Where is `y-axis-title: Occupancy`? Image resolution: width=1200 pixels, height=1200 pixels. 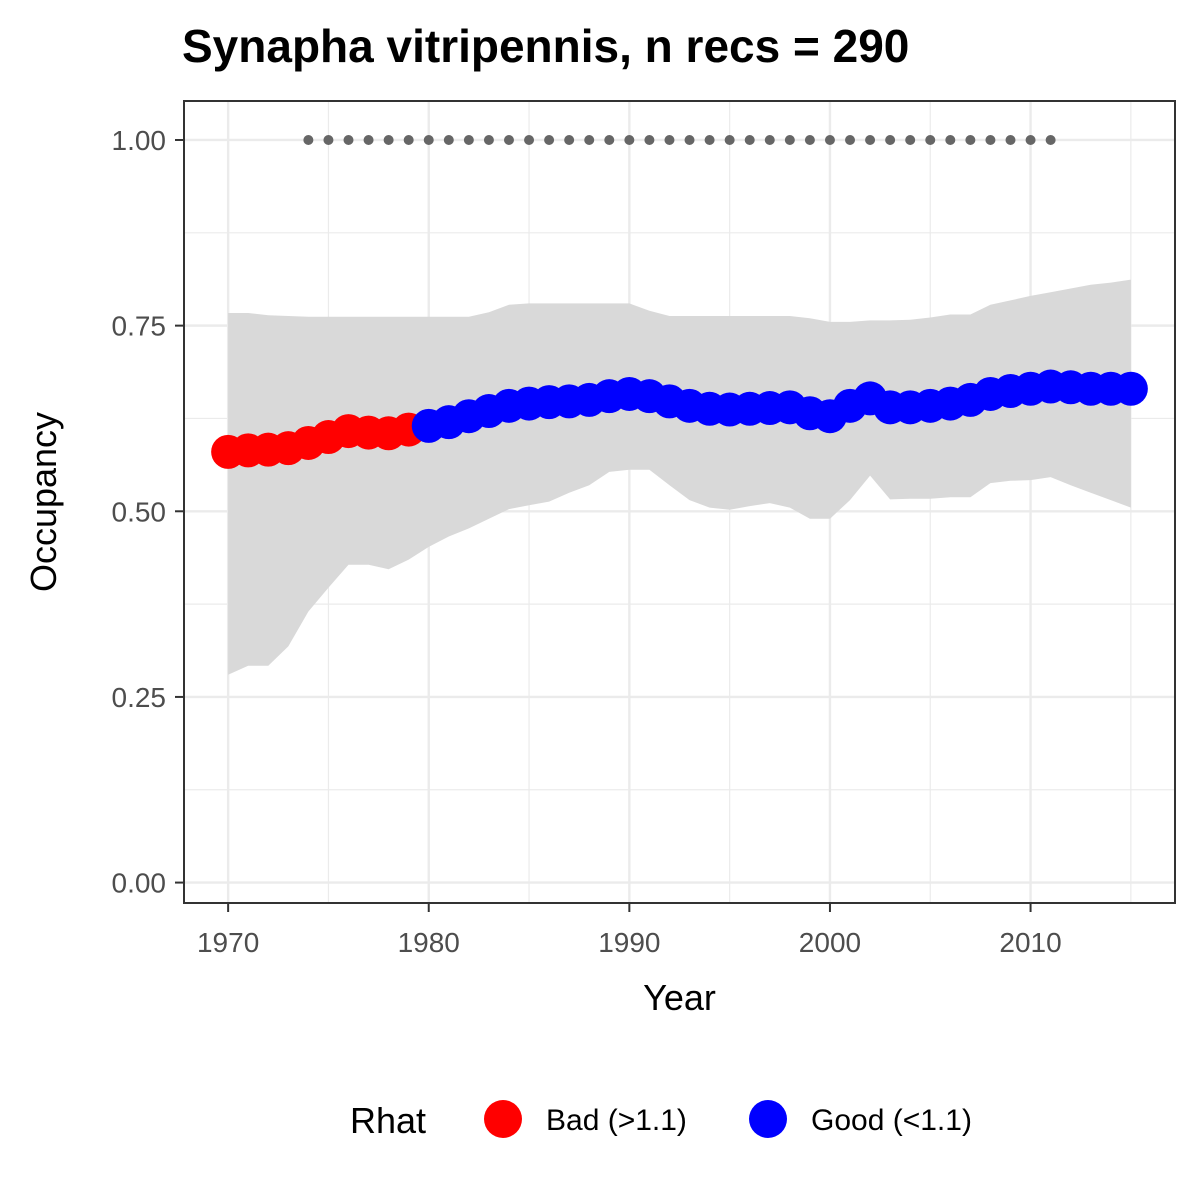 y-axis-title: Occupancy is located at coordinates (43, 502).